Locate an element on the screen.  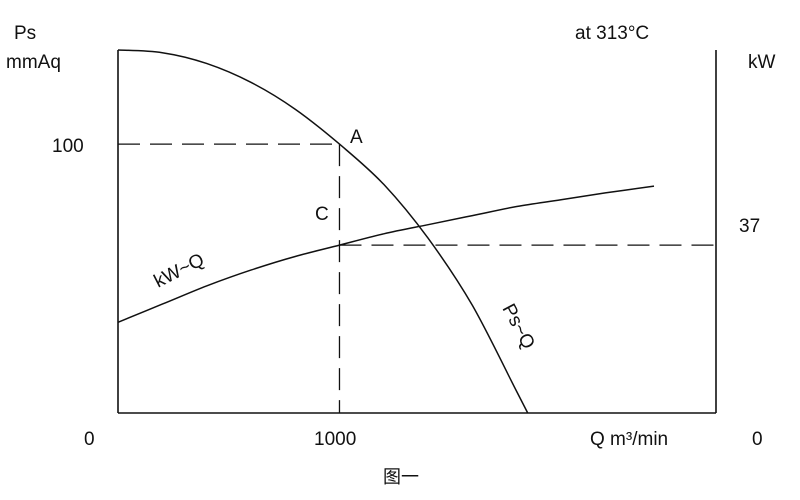
x-axis-label: Q m³/min is located at coordinates (629, 439).